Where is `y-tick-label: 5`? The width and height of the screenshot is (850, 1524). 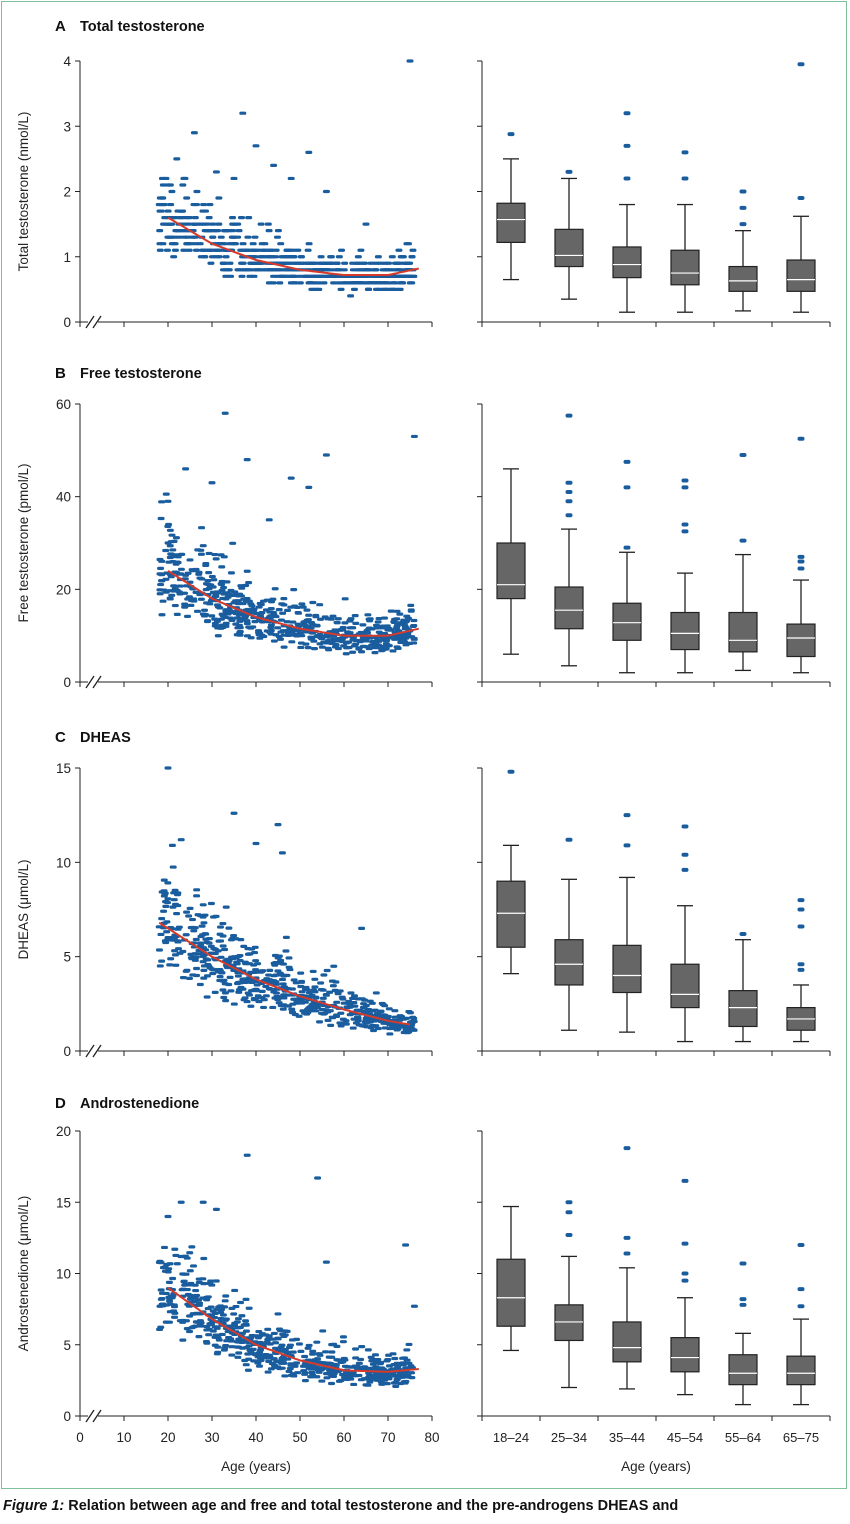
y-tick-label: 5 is located at coordinates (67, 957).